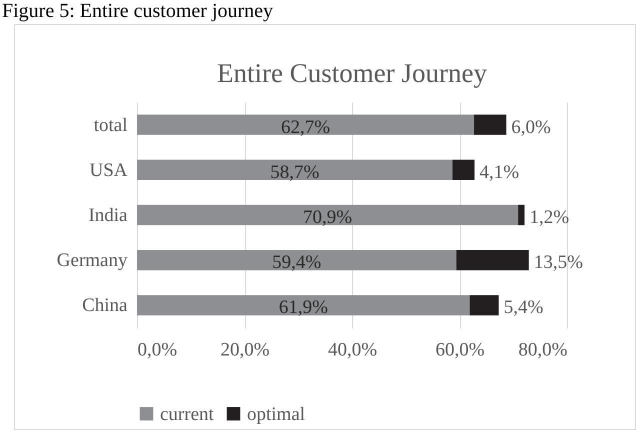  Describe the element at coordinates (276, 414) in the screenshot. I see `legend-label: optimal` at that location.